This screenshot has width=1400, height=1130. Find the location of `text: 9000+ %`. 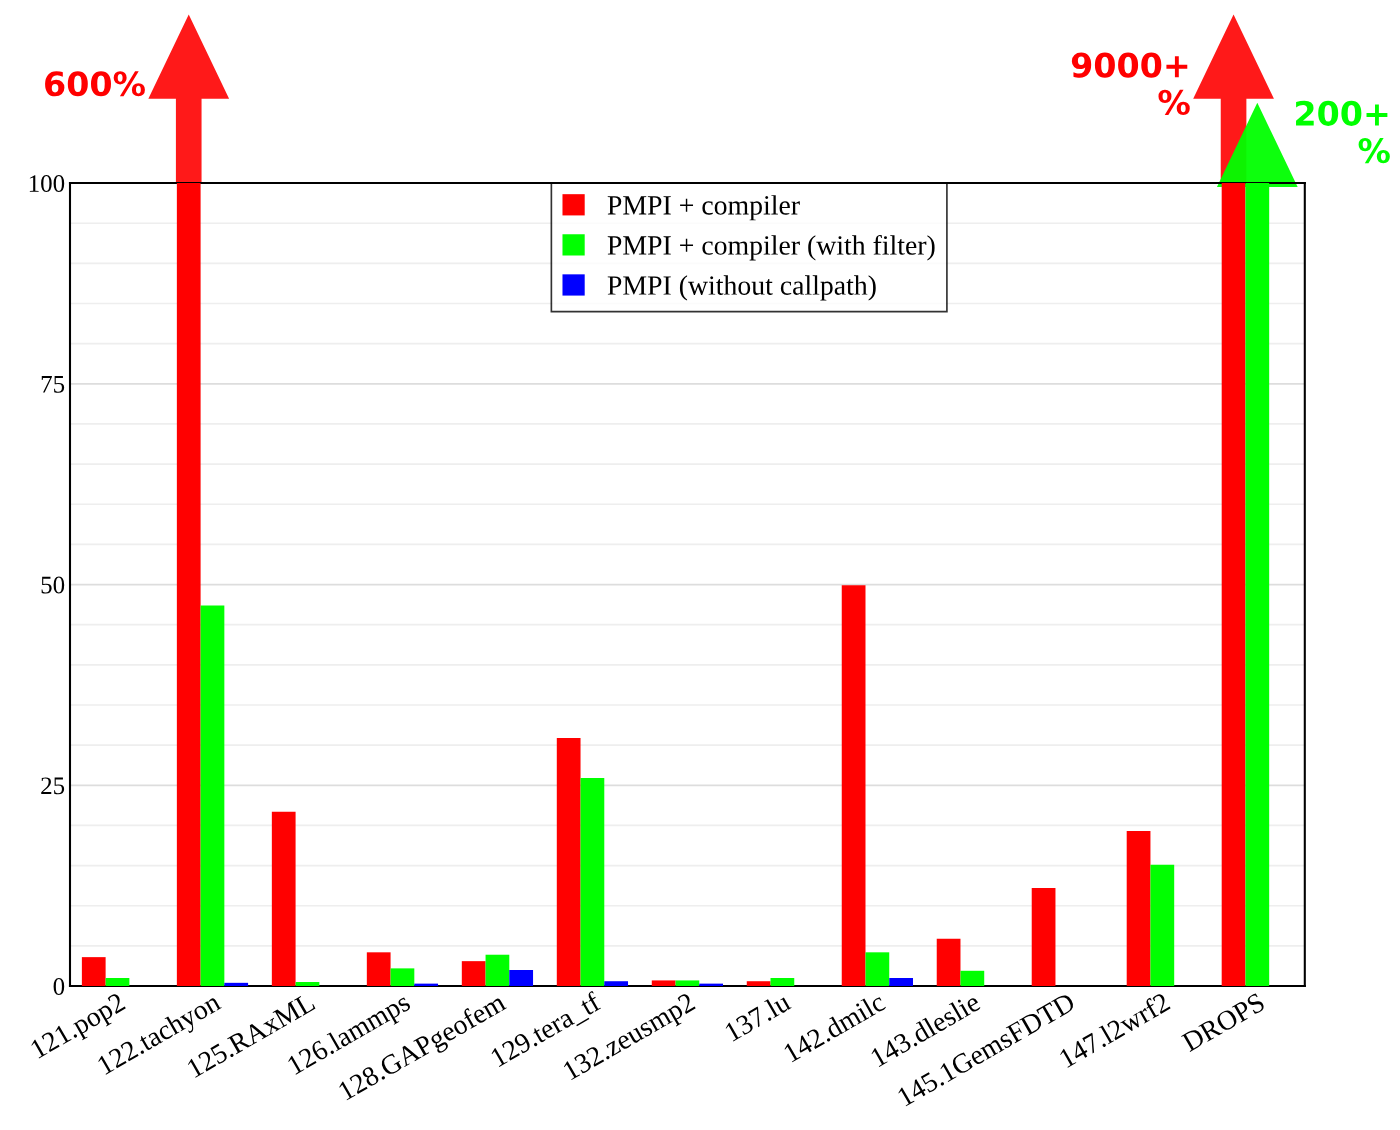

text: 9000+ % is located at coordinates (1130, 84).